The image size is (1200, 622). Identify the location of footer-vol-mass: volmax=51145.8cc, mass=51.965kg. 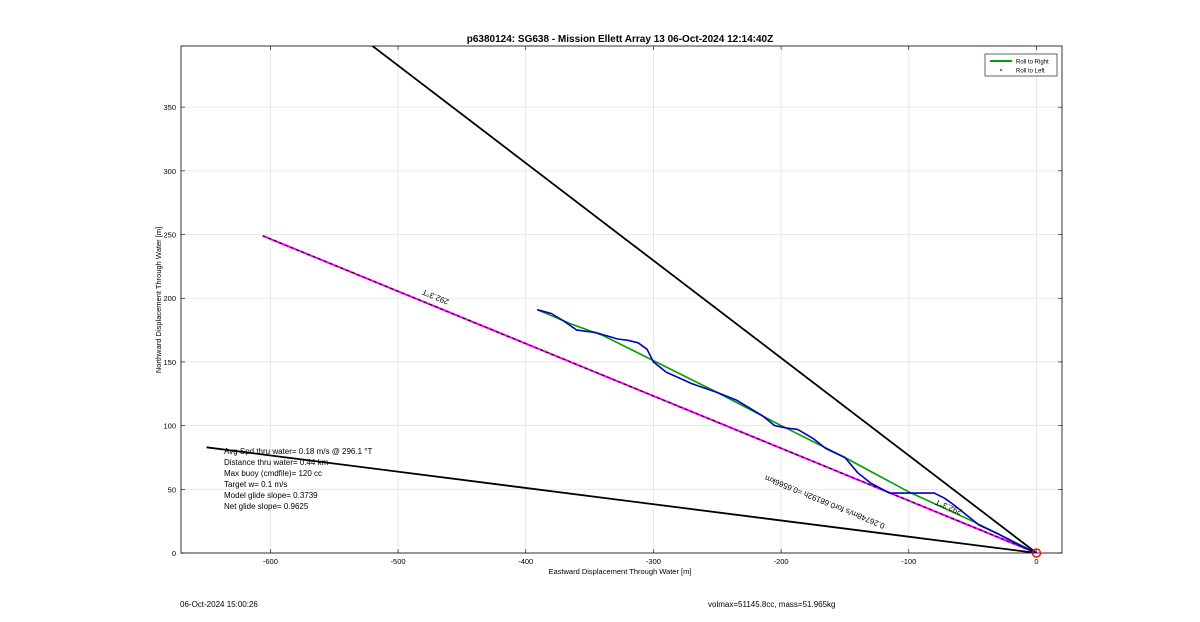
(772, 604).